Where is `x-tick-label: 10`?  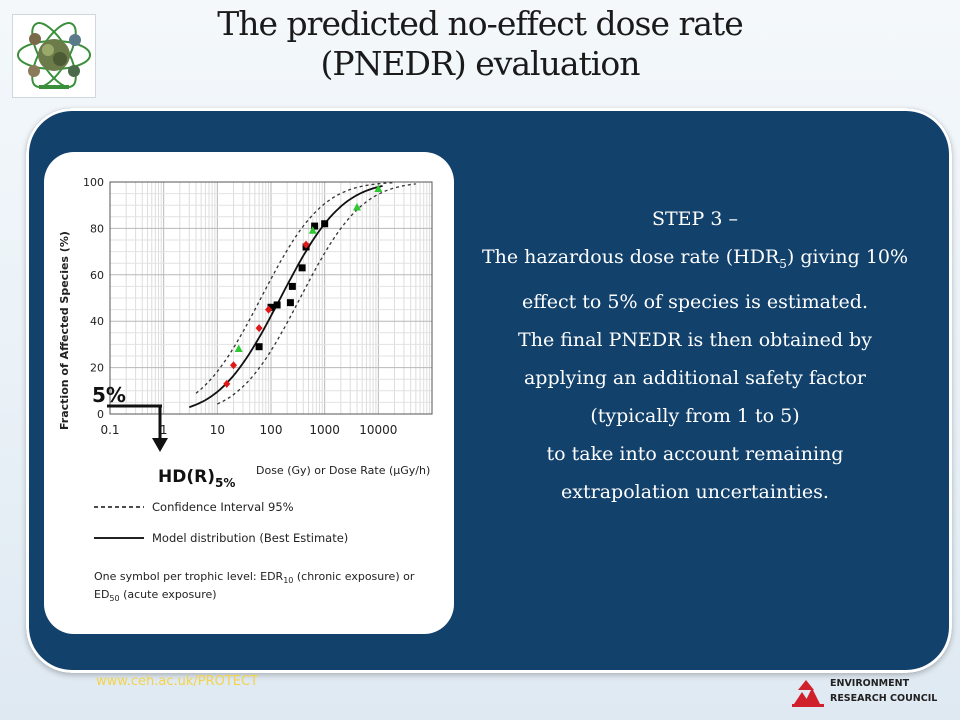
x-tick-label: 10 is located at coordinates (217, 430).